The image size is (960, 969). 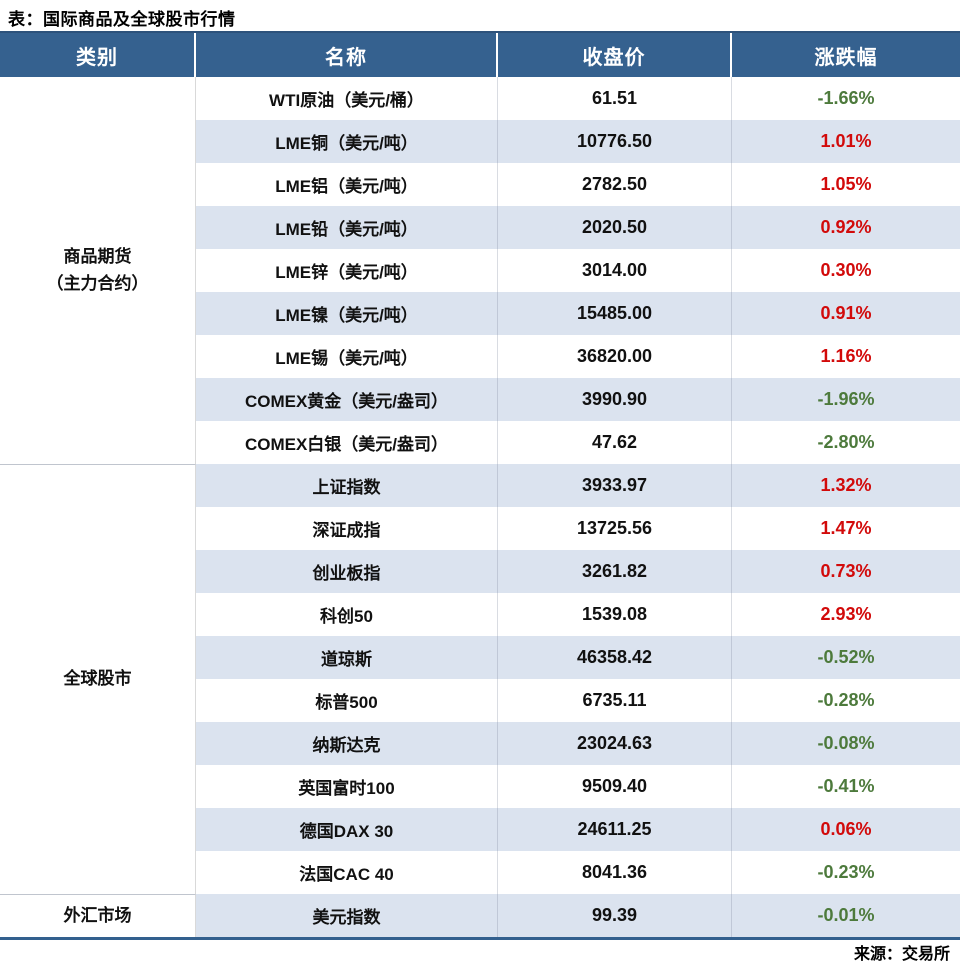 I want to click on close-price-cell: 2782.50, so click(x=615, y=184).